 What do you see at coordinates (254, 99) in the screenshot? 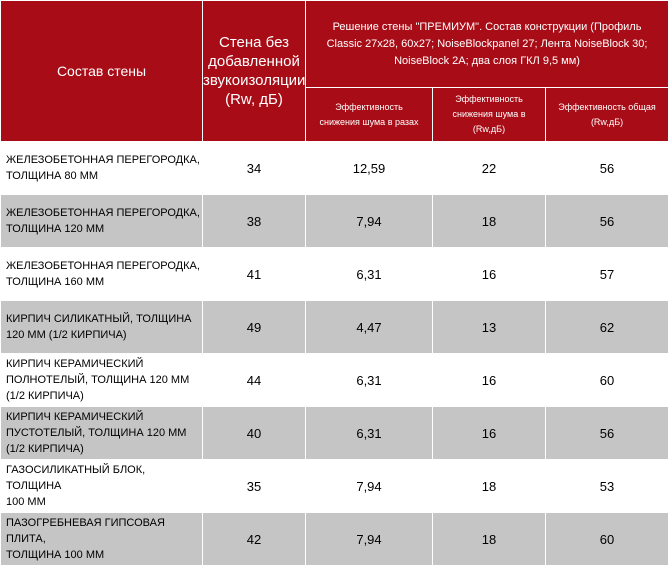
I see `header-base-line4: (Rw, дБ)` at bounding box center [254, 99].